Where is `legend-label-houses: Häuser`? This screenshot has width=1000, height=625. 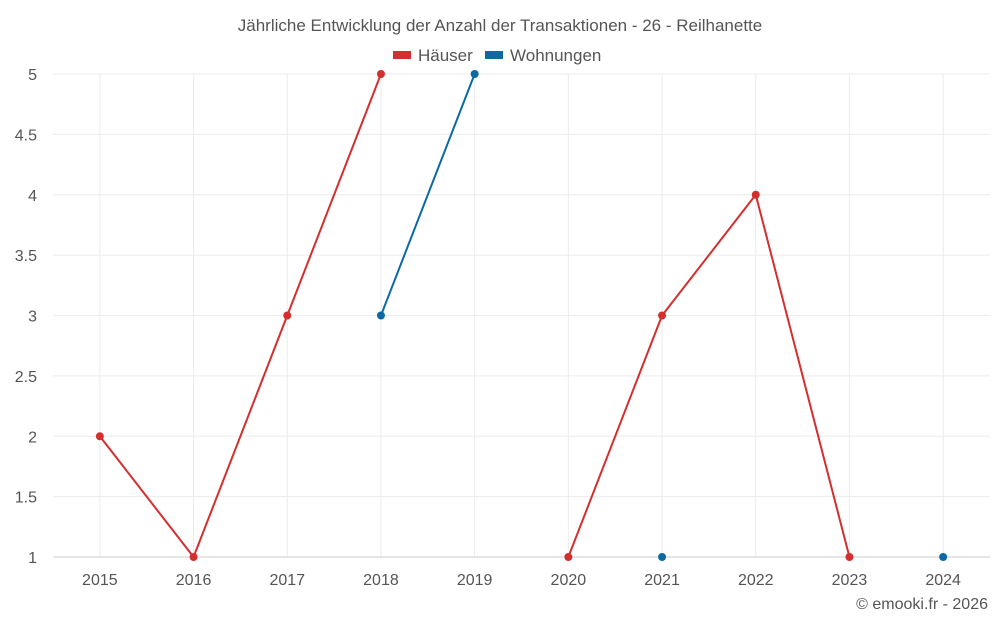
legend-label-houses: Häuser is located at coordinates (445, 55).